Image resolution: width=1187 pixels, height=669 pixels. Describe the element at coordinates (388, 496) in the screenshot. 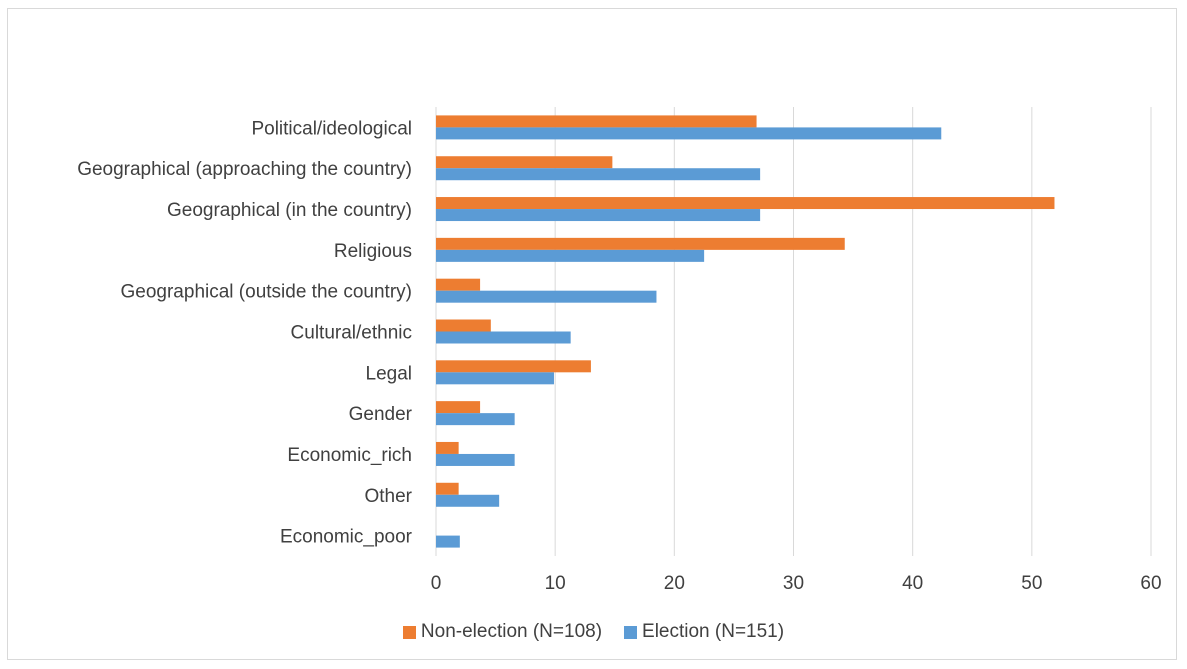

I see `category-label: Other` at that location.